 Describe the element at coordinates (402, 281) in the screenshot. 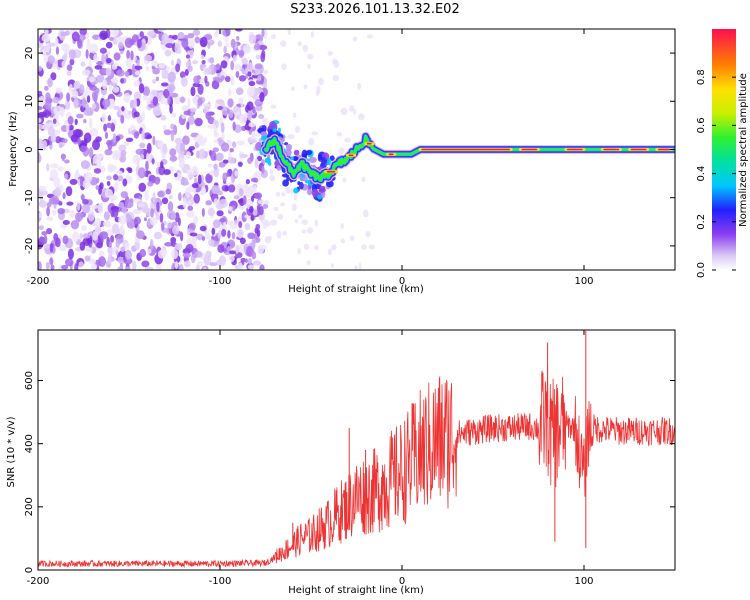

I see `x-tick-label: 0` at that location.